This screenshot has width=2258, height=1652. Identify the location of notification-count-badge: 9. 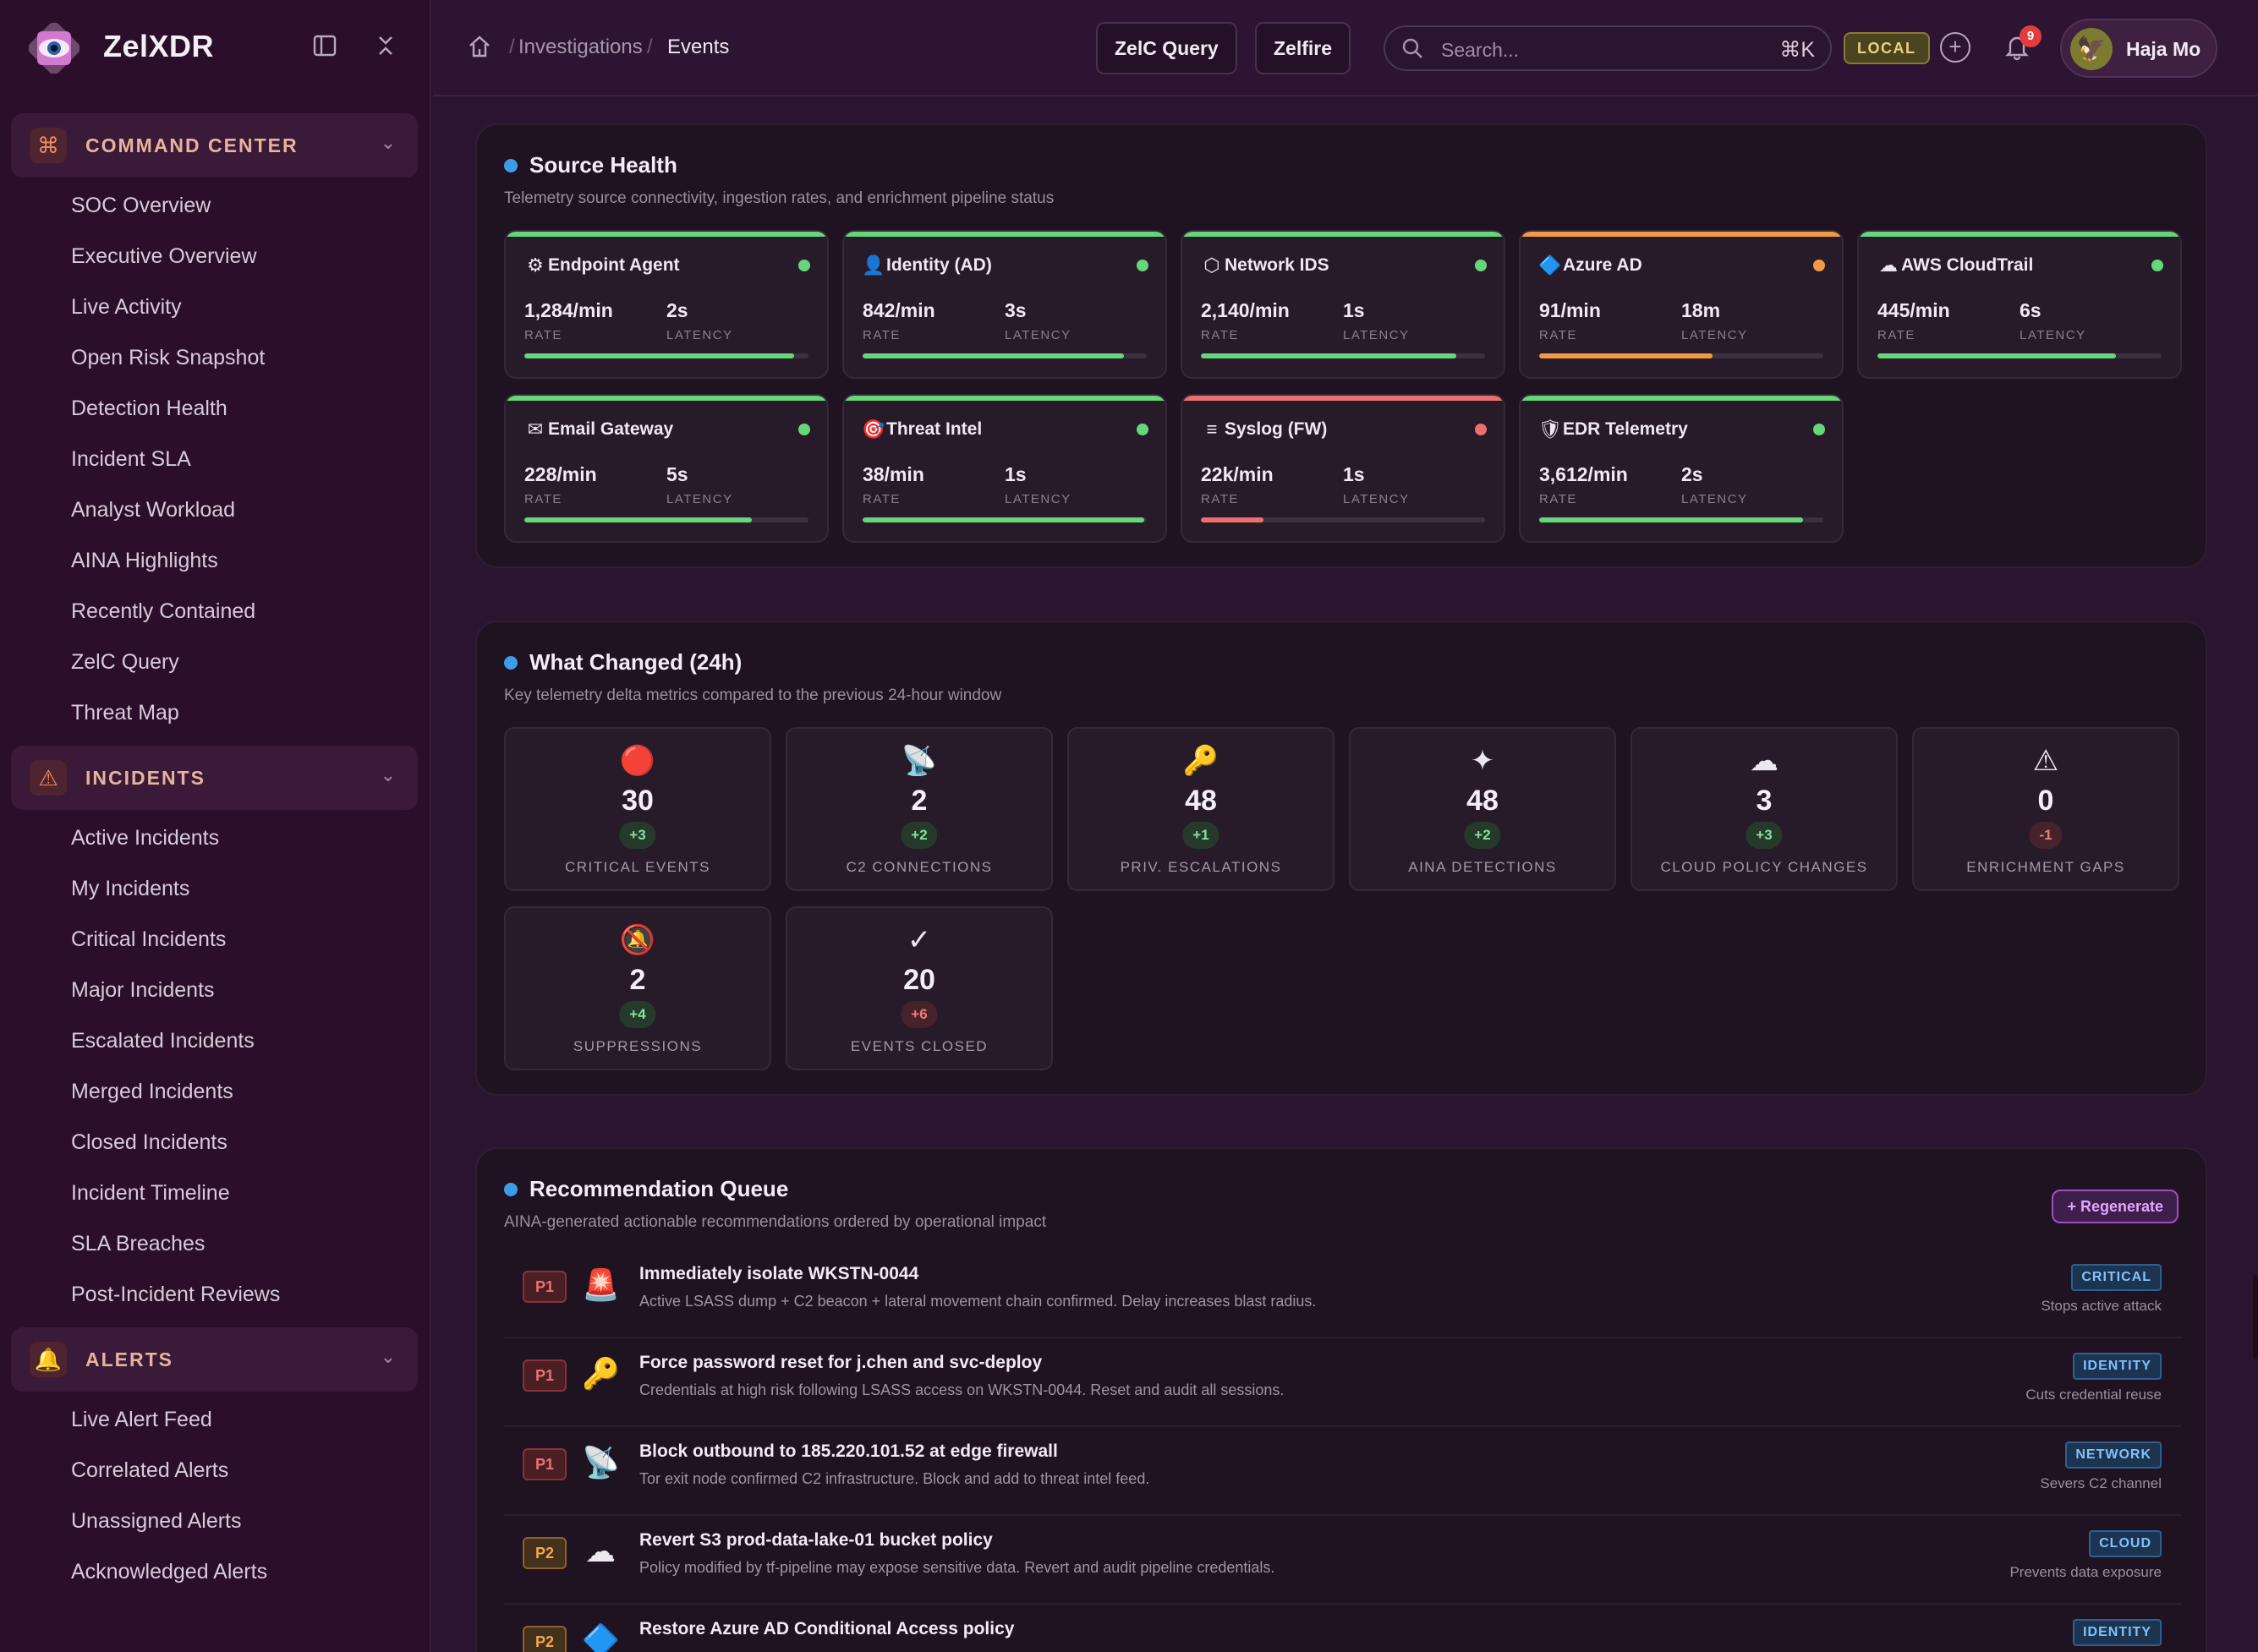
(2031, 36).